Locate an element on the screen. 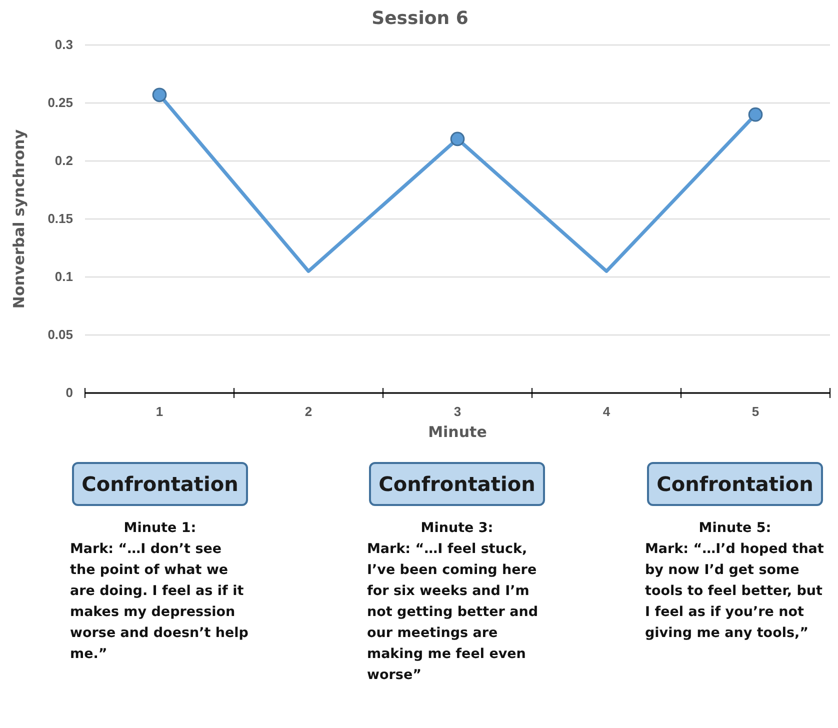 This screenshot has width=838, height=728. x-axis-title: Minute is located at coordinates (457, 432).